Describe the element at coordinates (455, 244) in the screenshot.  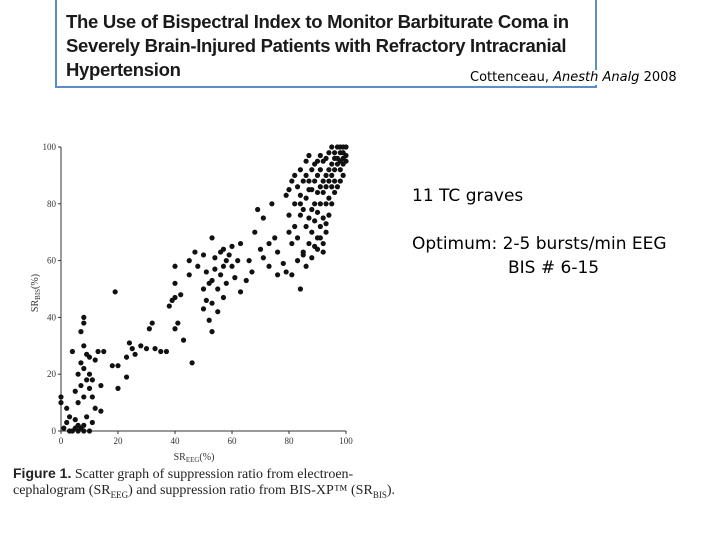
I see `note-optimum-label: Optimum:` at that location.